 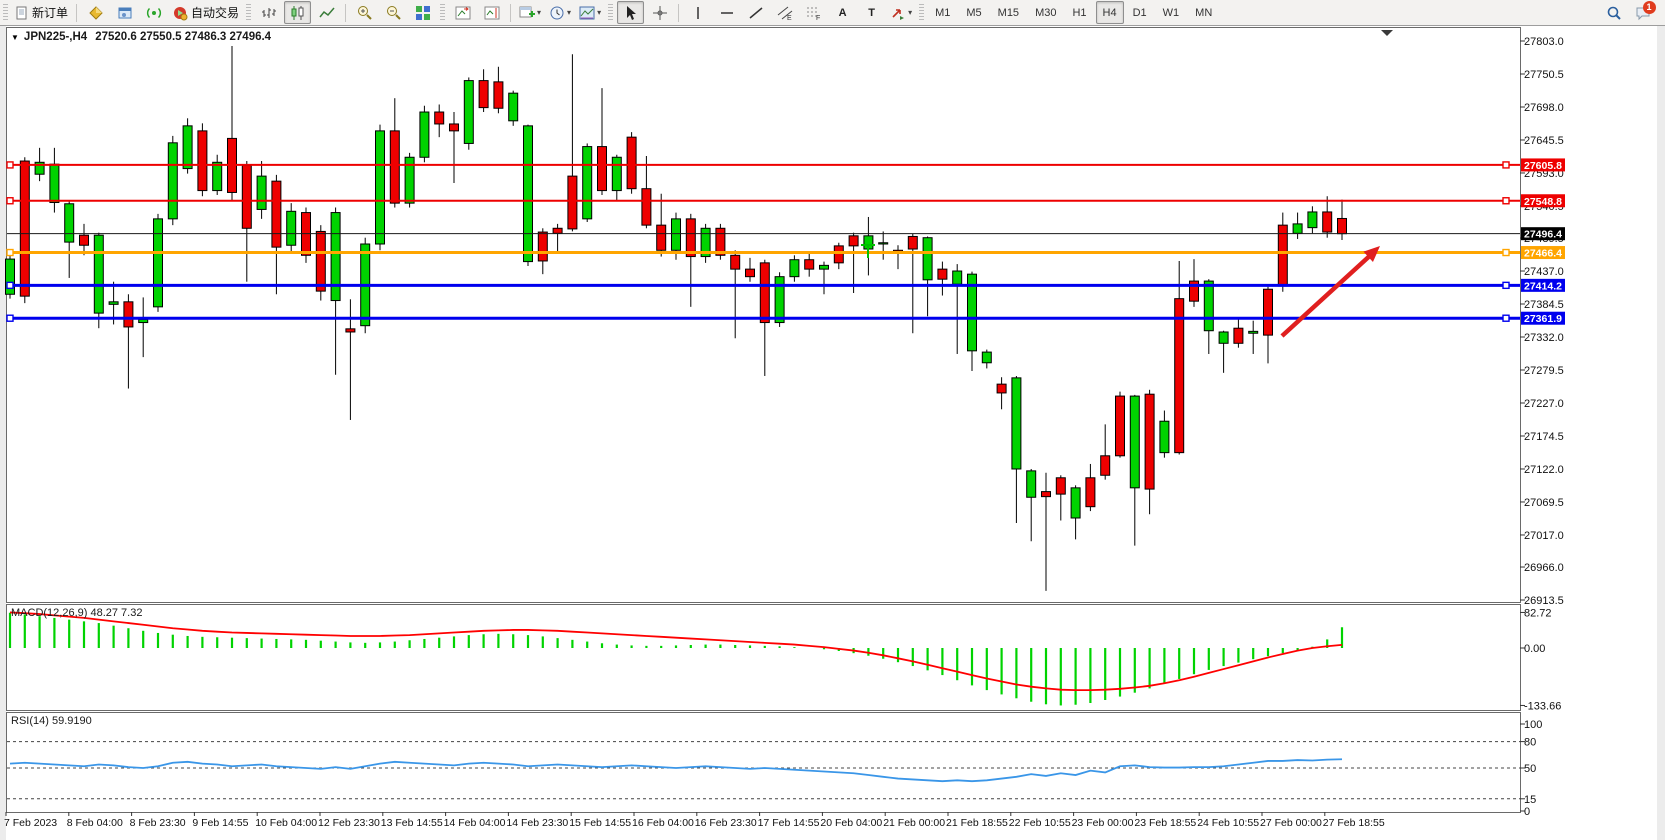 I want to click on macd-panel, so click(x=763, y=657).